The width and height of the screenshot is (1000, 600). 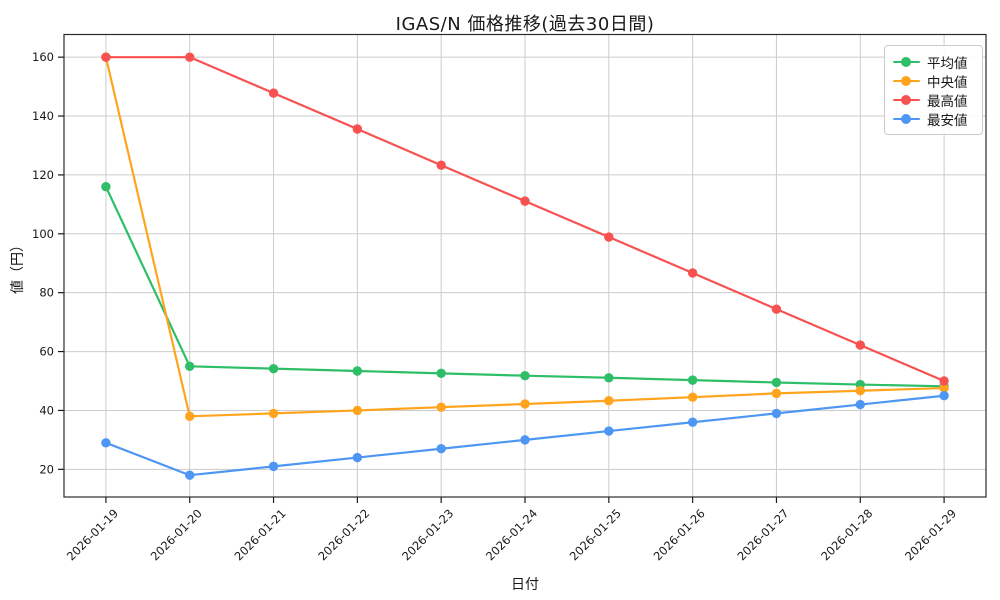 I want to click on x-tick-label: 2026-01-28, so click(x=846, y=534).